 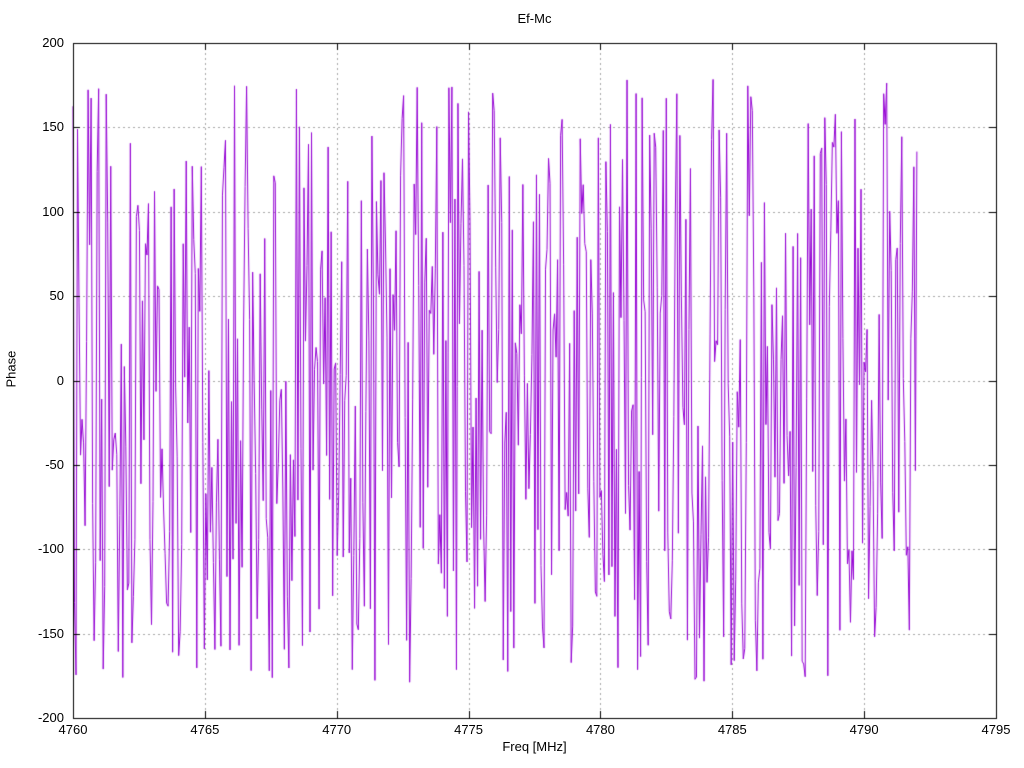 What do you see at coordinates (50, 633) in the screenshot?
I see `y-tick-label: -150` at bounding box center [50, 633].